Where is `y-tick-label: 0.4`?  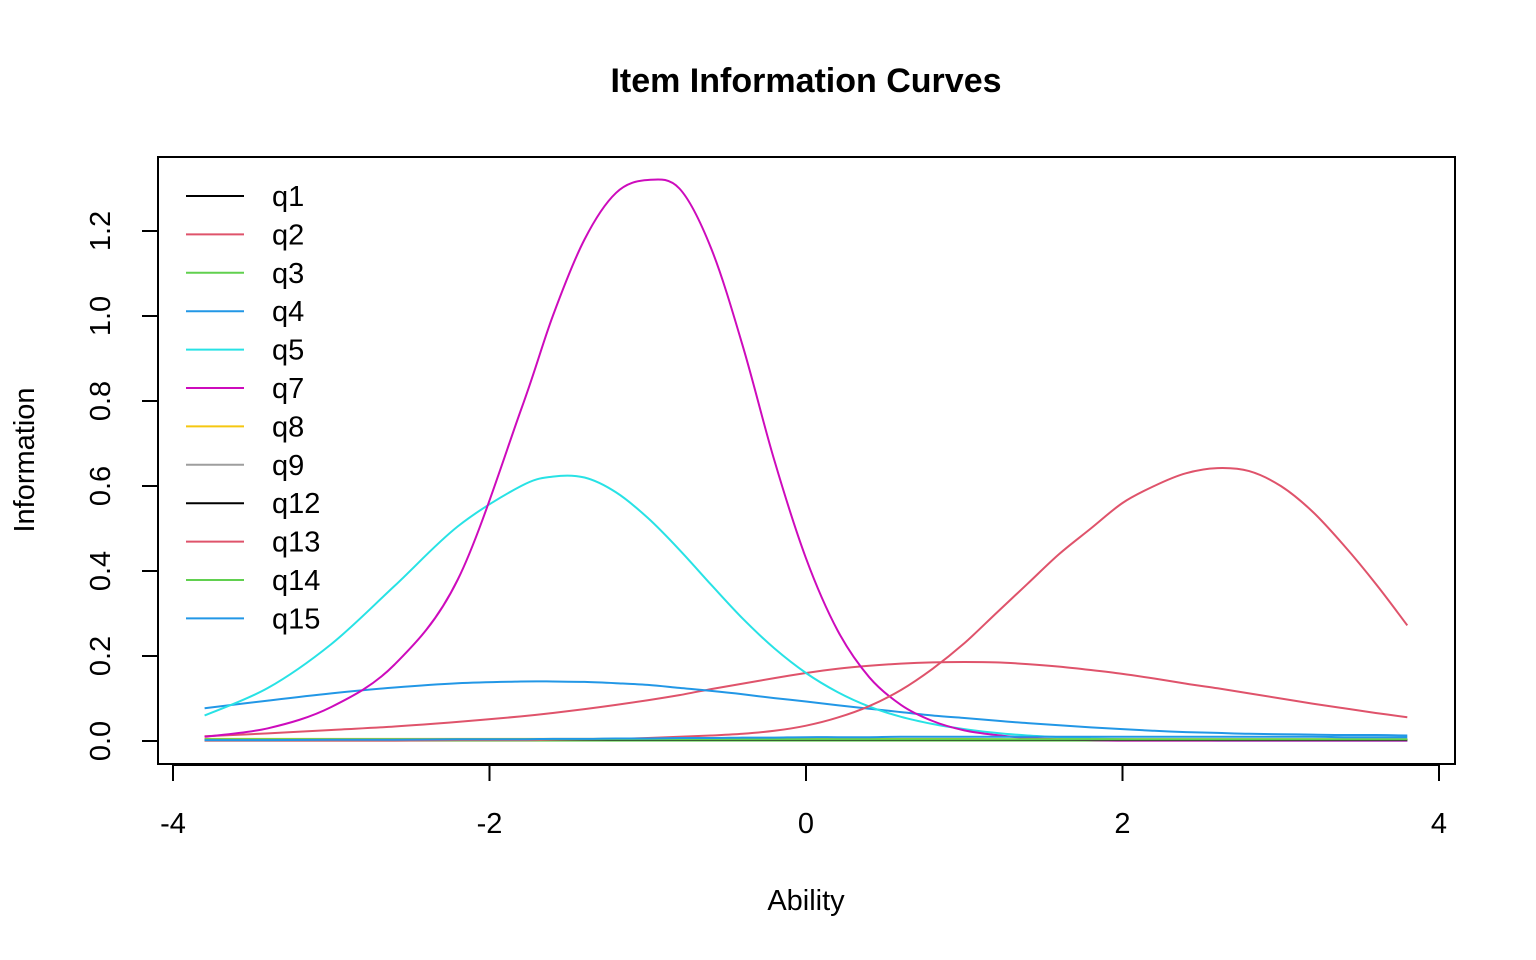
y-tick-label: 0.4 is located at coordinates (101, 571).